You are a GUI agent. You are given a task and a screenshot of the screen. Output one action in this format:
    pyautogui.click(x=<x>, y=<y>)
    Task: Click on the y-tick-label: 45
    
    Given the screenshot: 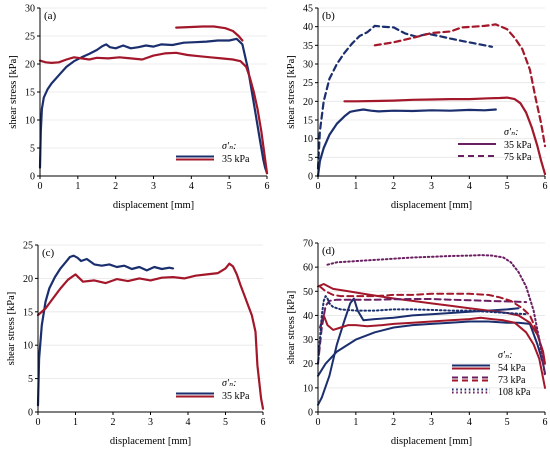 What is the action you would take?
    pyautogui.click(x=308, y=9)
    